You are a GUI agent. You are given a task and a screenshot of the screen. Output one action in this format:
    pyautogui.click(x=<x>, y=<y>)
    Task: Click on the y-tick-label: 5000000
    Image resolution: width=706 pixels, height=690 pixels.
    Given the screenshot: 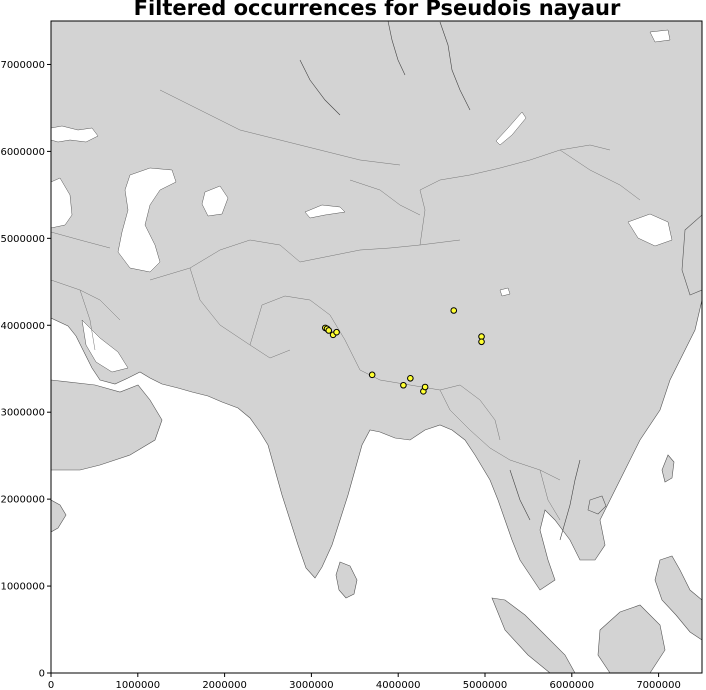 What is the action you would take?
    pyautogui.click(x=22, y=239)
    